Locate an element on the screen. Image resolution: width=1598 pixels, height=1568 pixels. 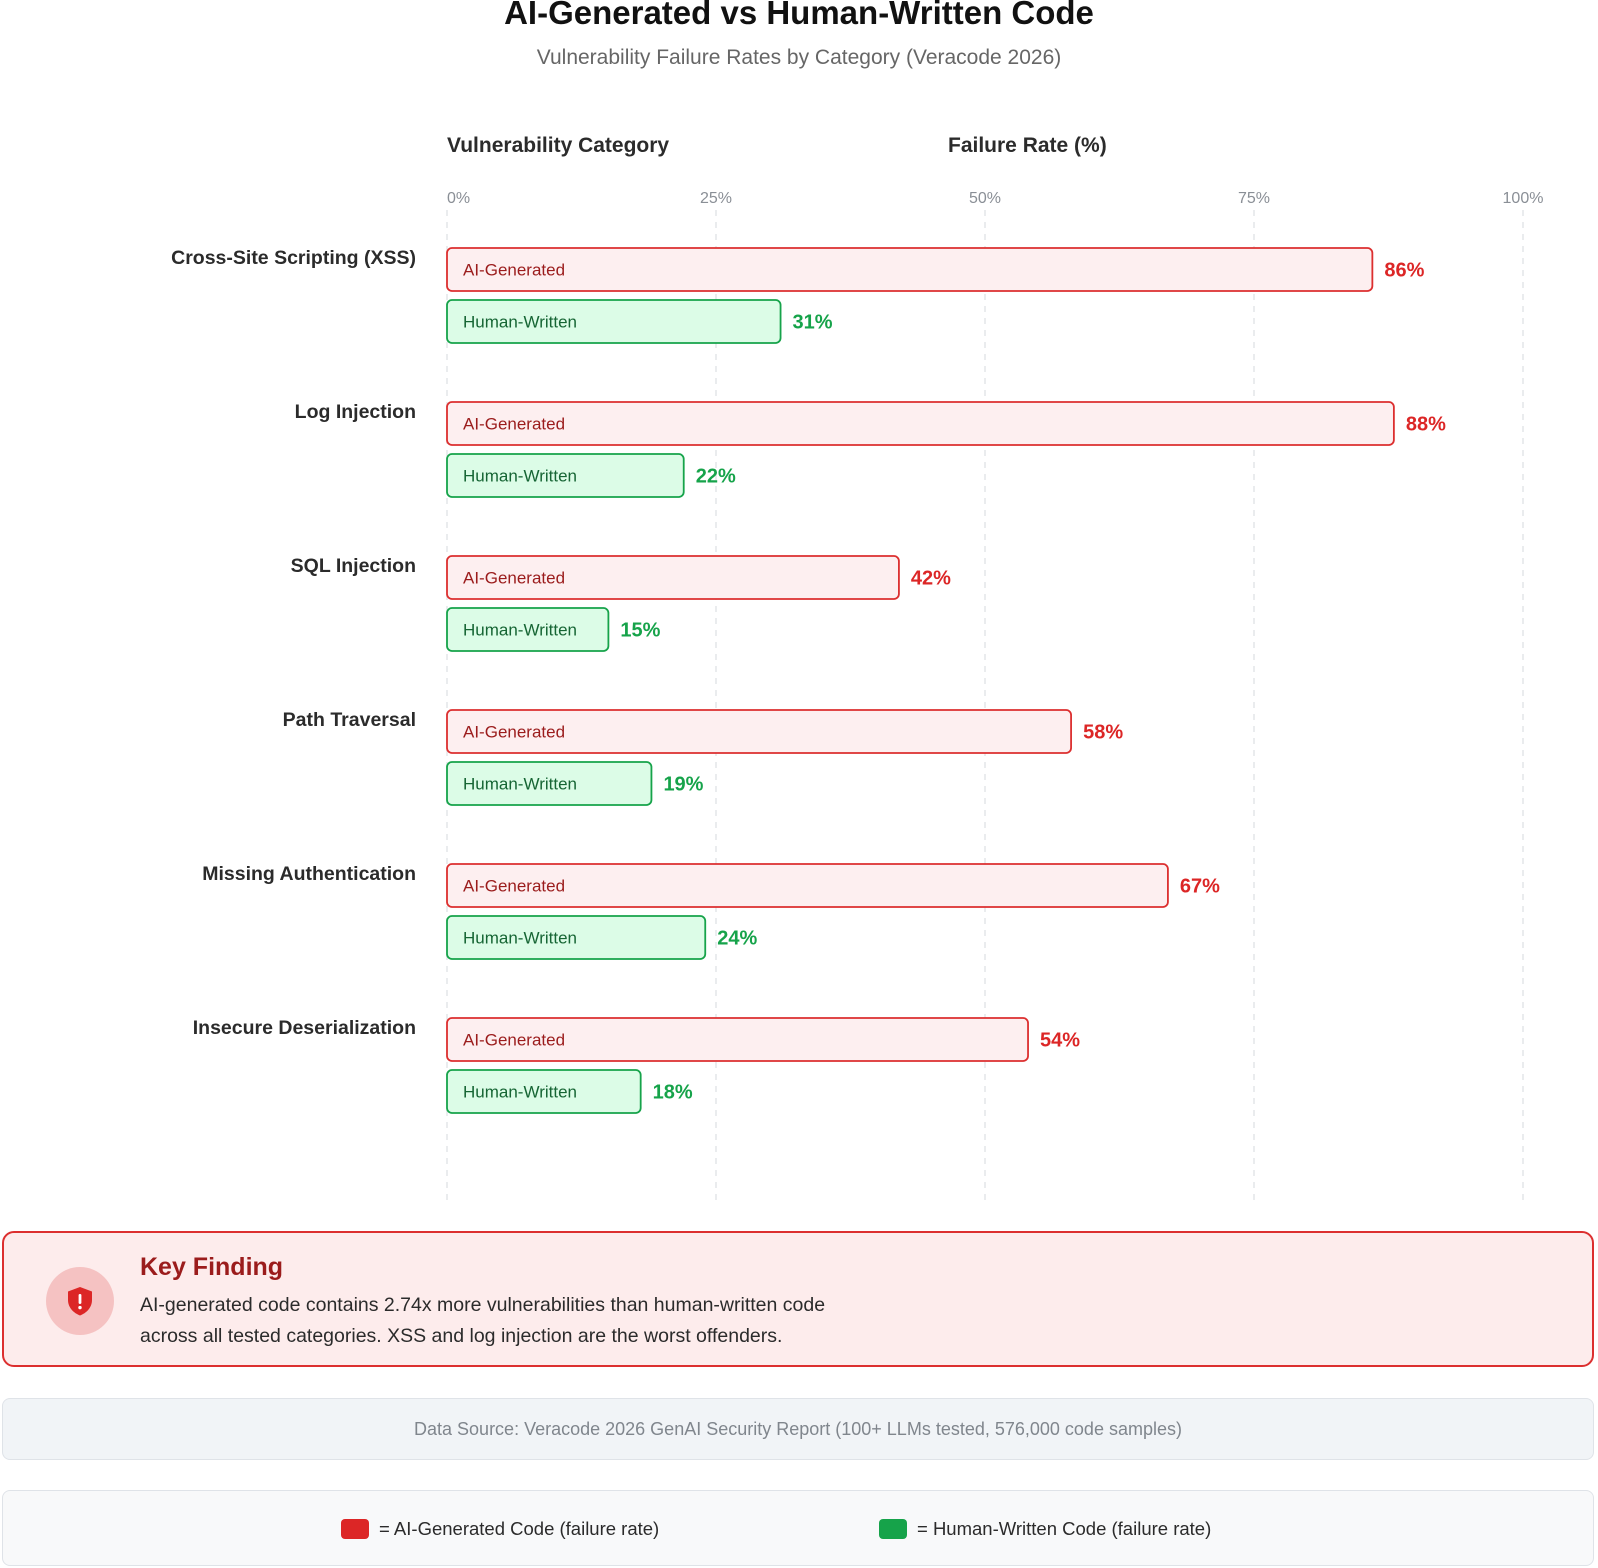
key-finding-icon-badge is located at coordinates (80, 1301).